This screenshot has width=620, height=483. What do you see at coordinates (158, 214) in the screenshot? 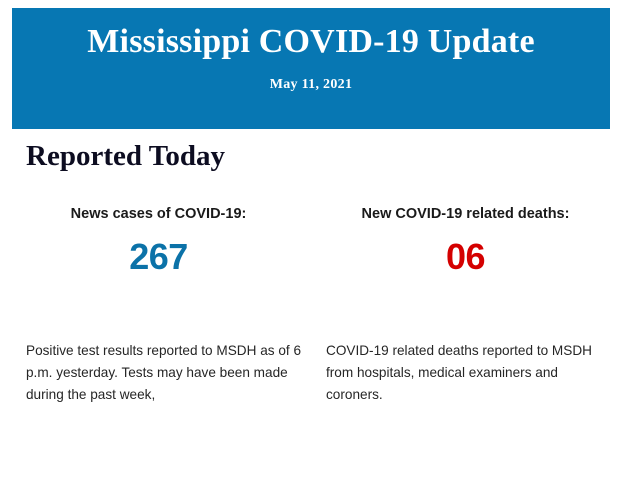
I see `stat-label-new-cases: News cases of COVID-19:` at bounding box center [158, 214].